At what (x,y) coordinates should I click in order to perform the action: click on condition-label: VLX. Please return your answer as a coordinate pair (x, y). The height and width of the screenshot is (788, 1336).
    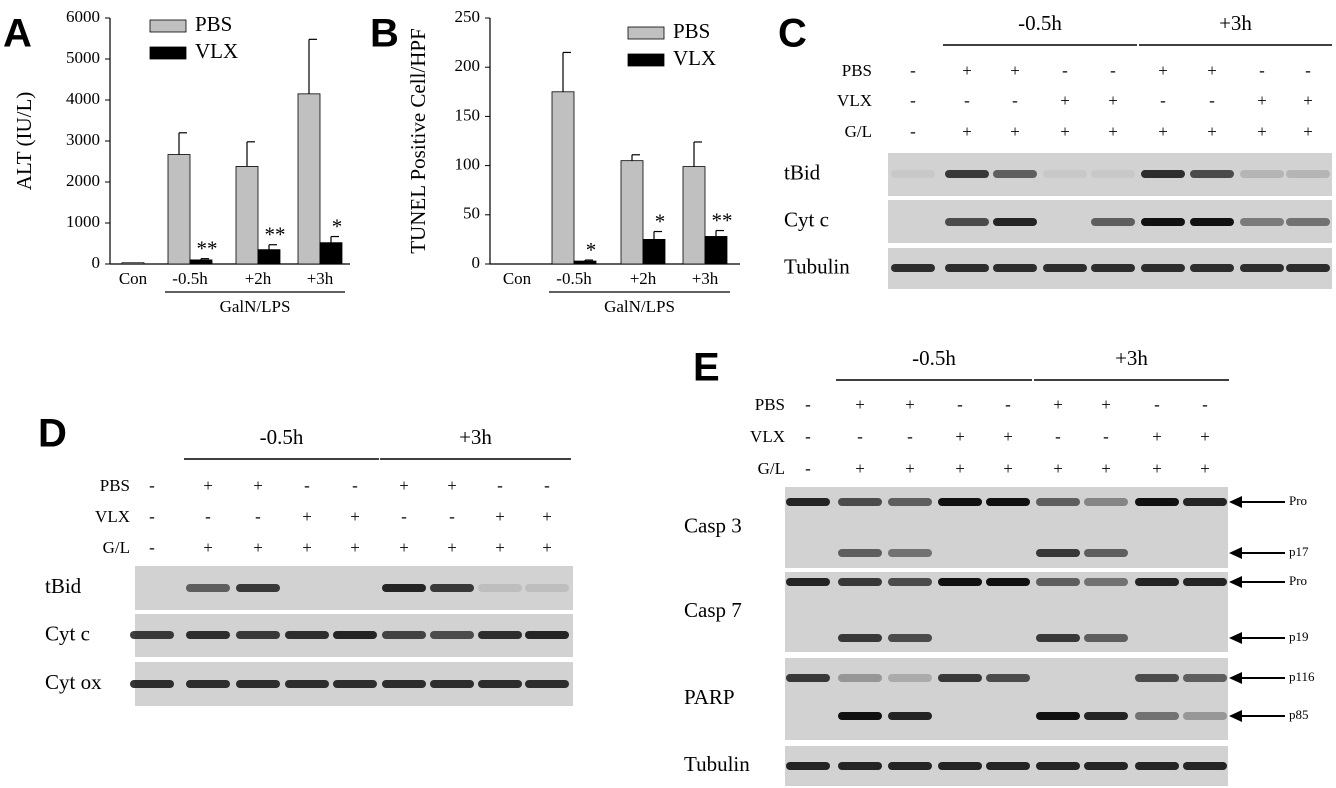
    Looking at the image, I should click on (767, 436).